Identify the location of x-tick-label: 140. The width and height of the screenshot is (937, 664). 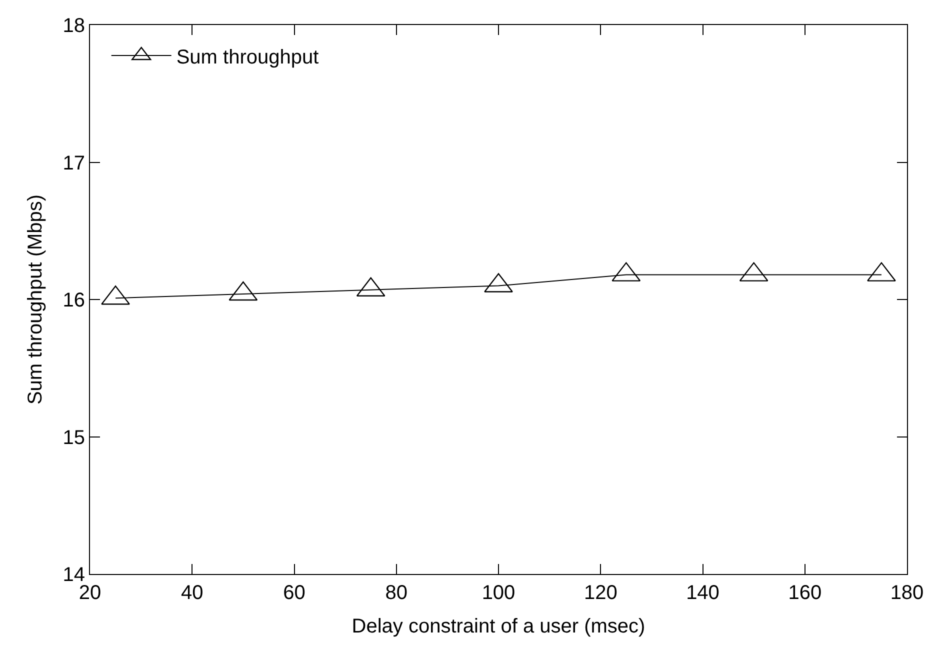
(703, 593).